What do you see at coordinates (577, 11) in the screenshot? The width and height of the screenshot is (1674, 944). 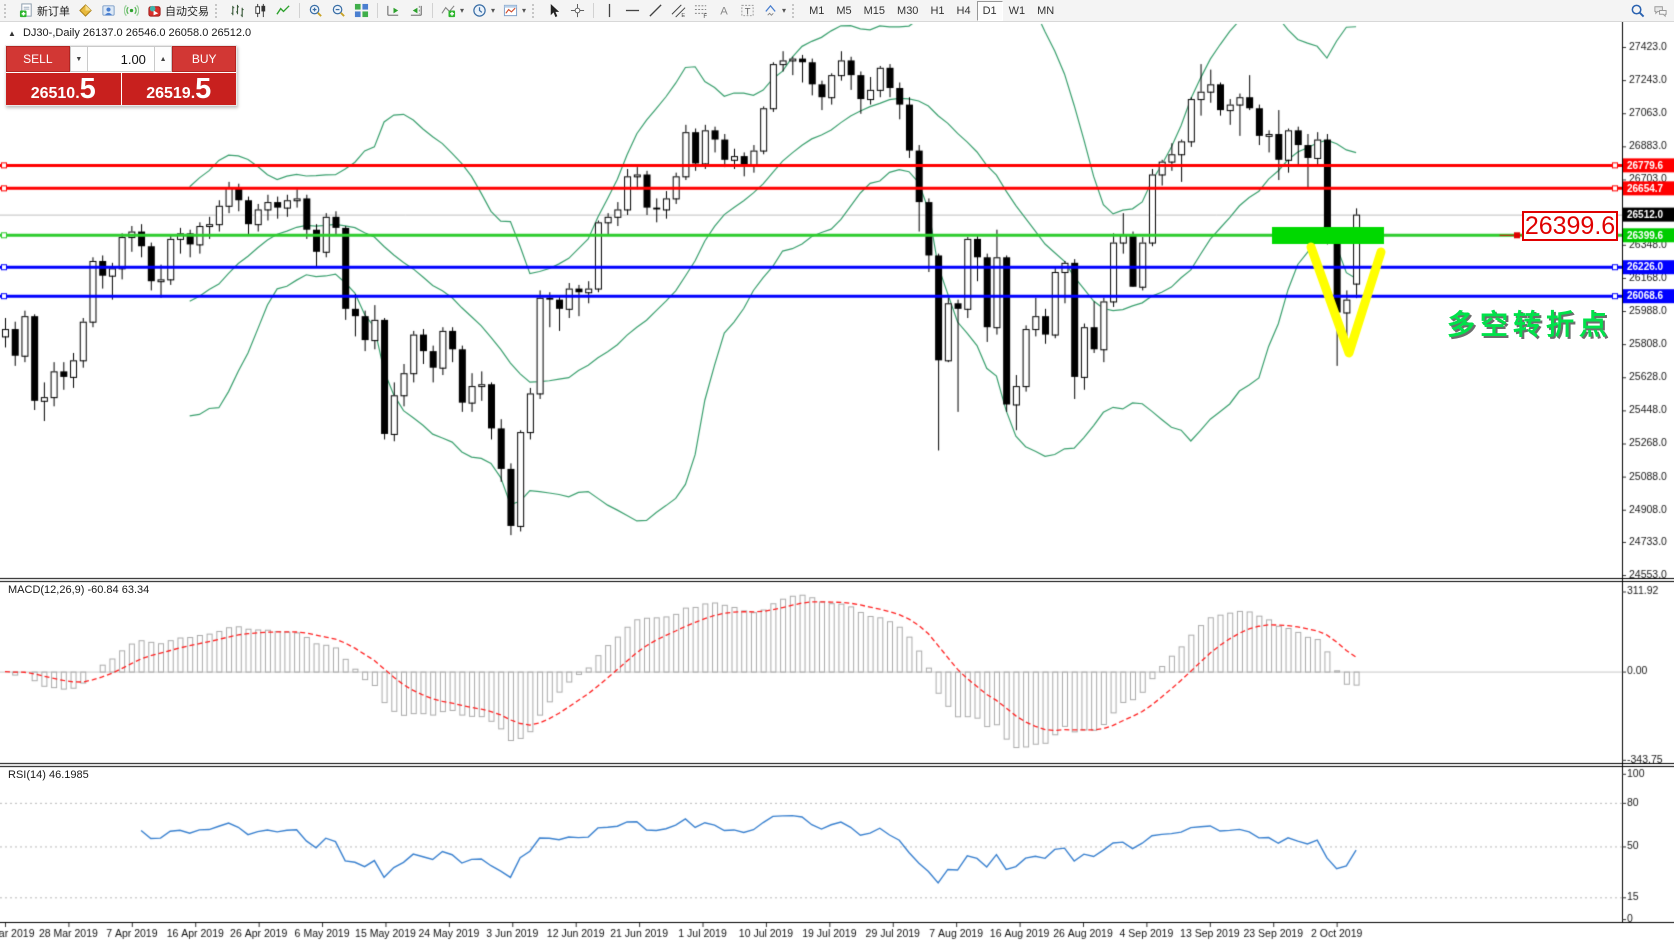 I see `crosshair-button` at bounding box center [577, 11].